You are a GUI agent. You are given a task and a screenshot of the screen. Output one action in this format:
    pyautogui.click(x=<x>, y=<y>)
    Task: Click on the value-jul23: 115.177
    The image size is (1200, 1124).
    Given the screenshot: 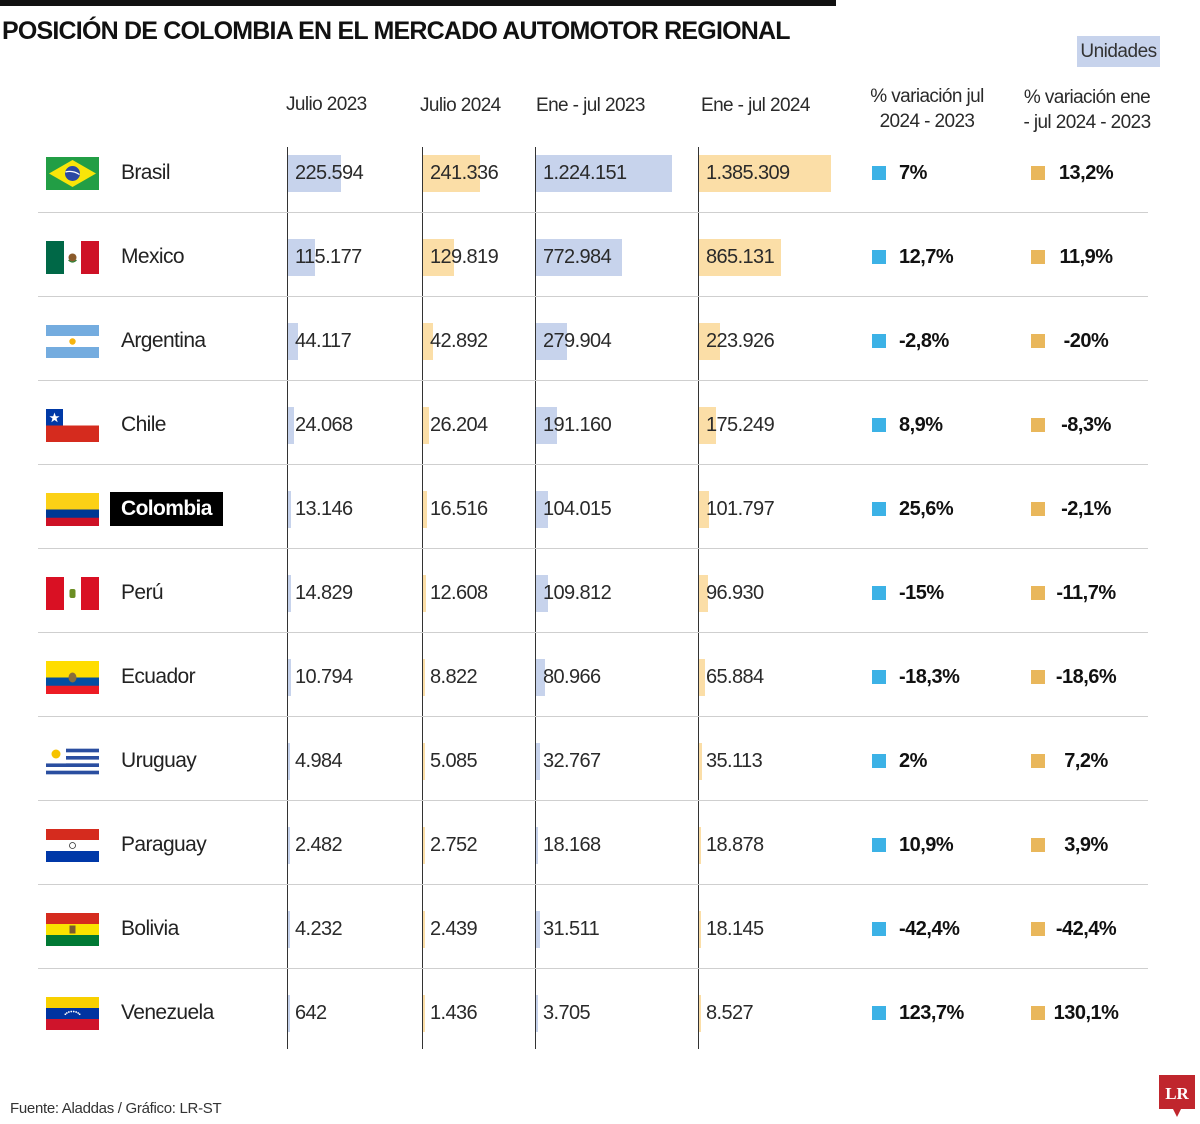 What is the action you would take?
    pyautogui.click(x=328, y=257)
    